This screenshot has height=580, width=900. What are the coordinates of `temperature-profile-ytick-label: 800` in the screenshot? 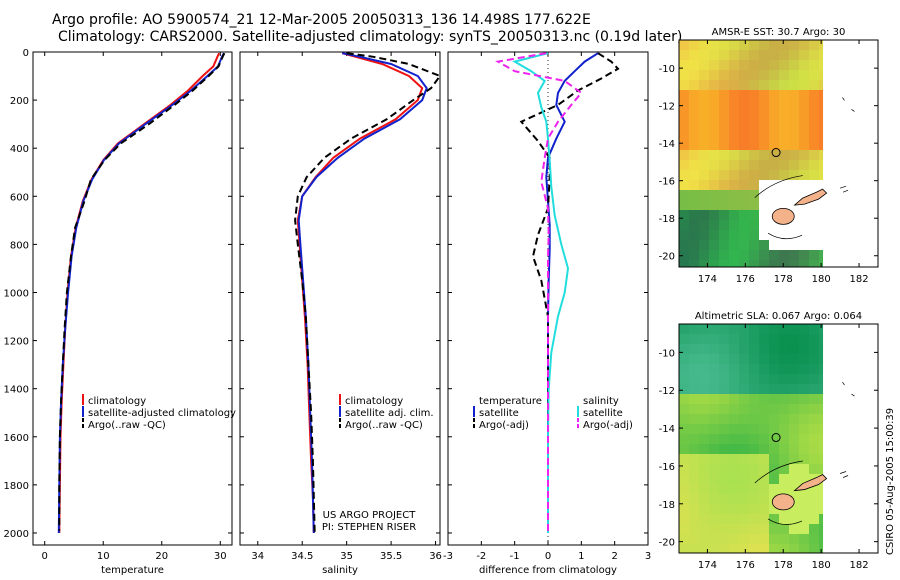 It's located at (19, 245).